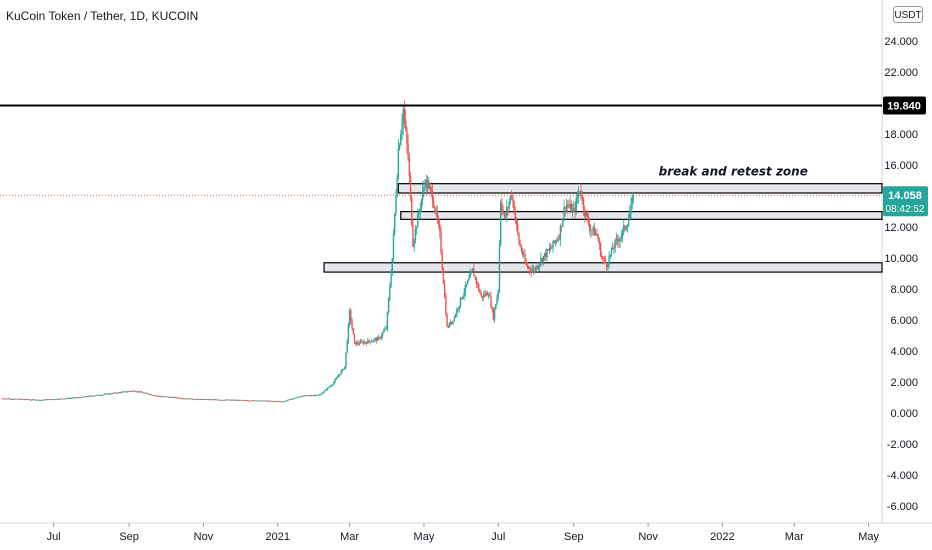 The width and height of the screenshot is (932, 550). Describe the element at coordinates (498, 537) in the screenshot. I see `time-tick-label: Jul` at that location.